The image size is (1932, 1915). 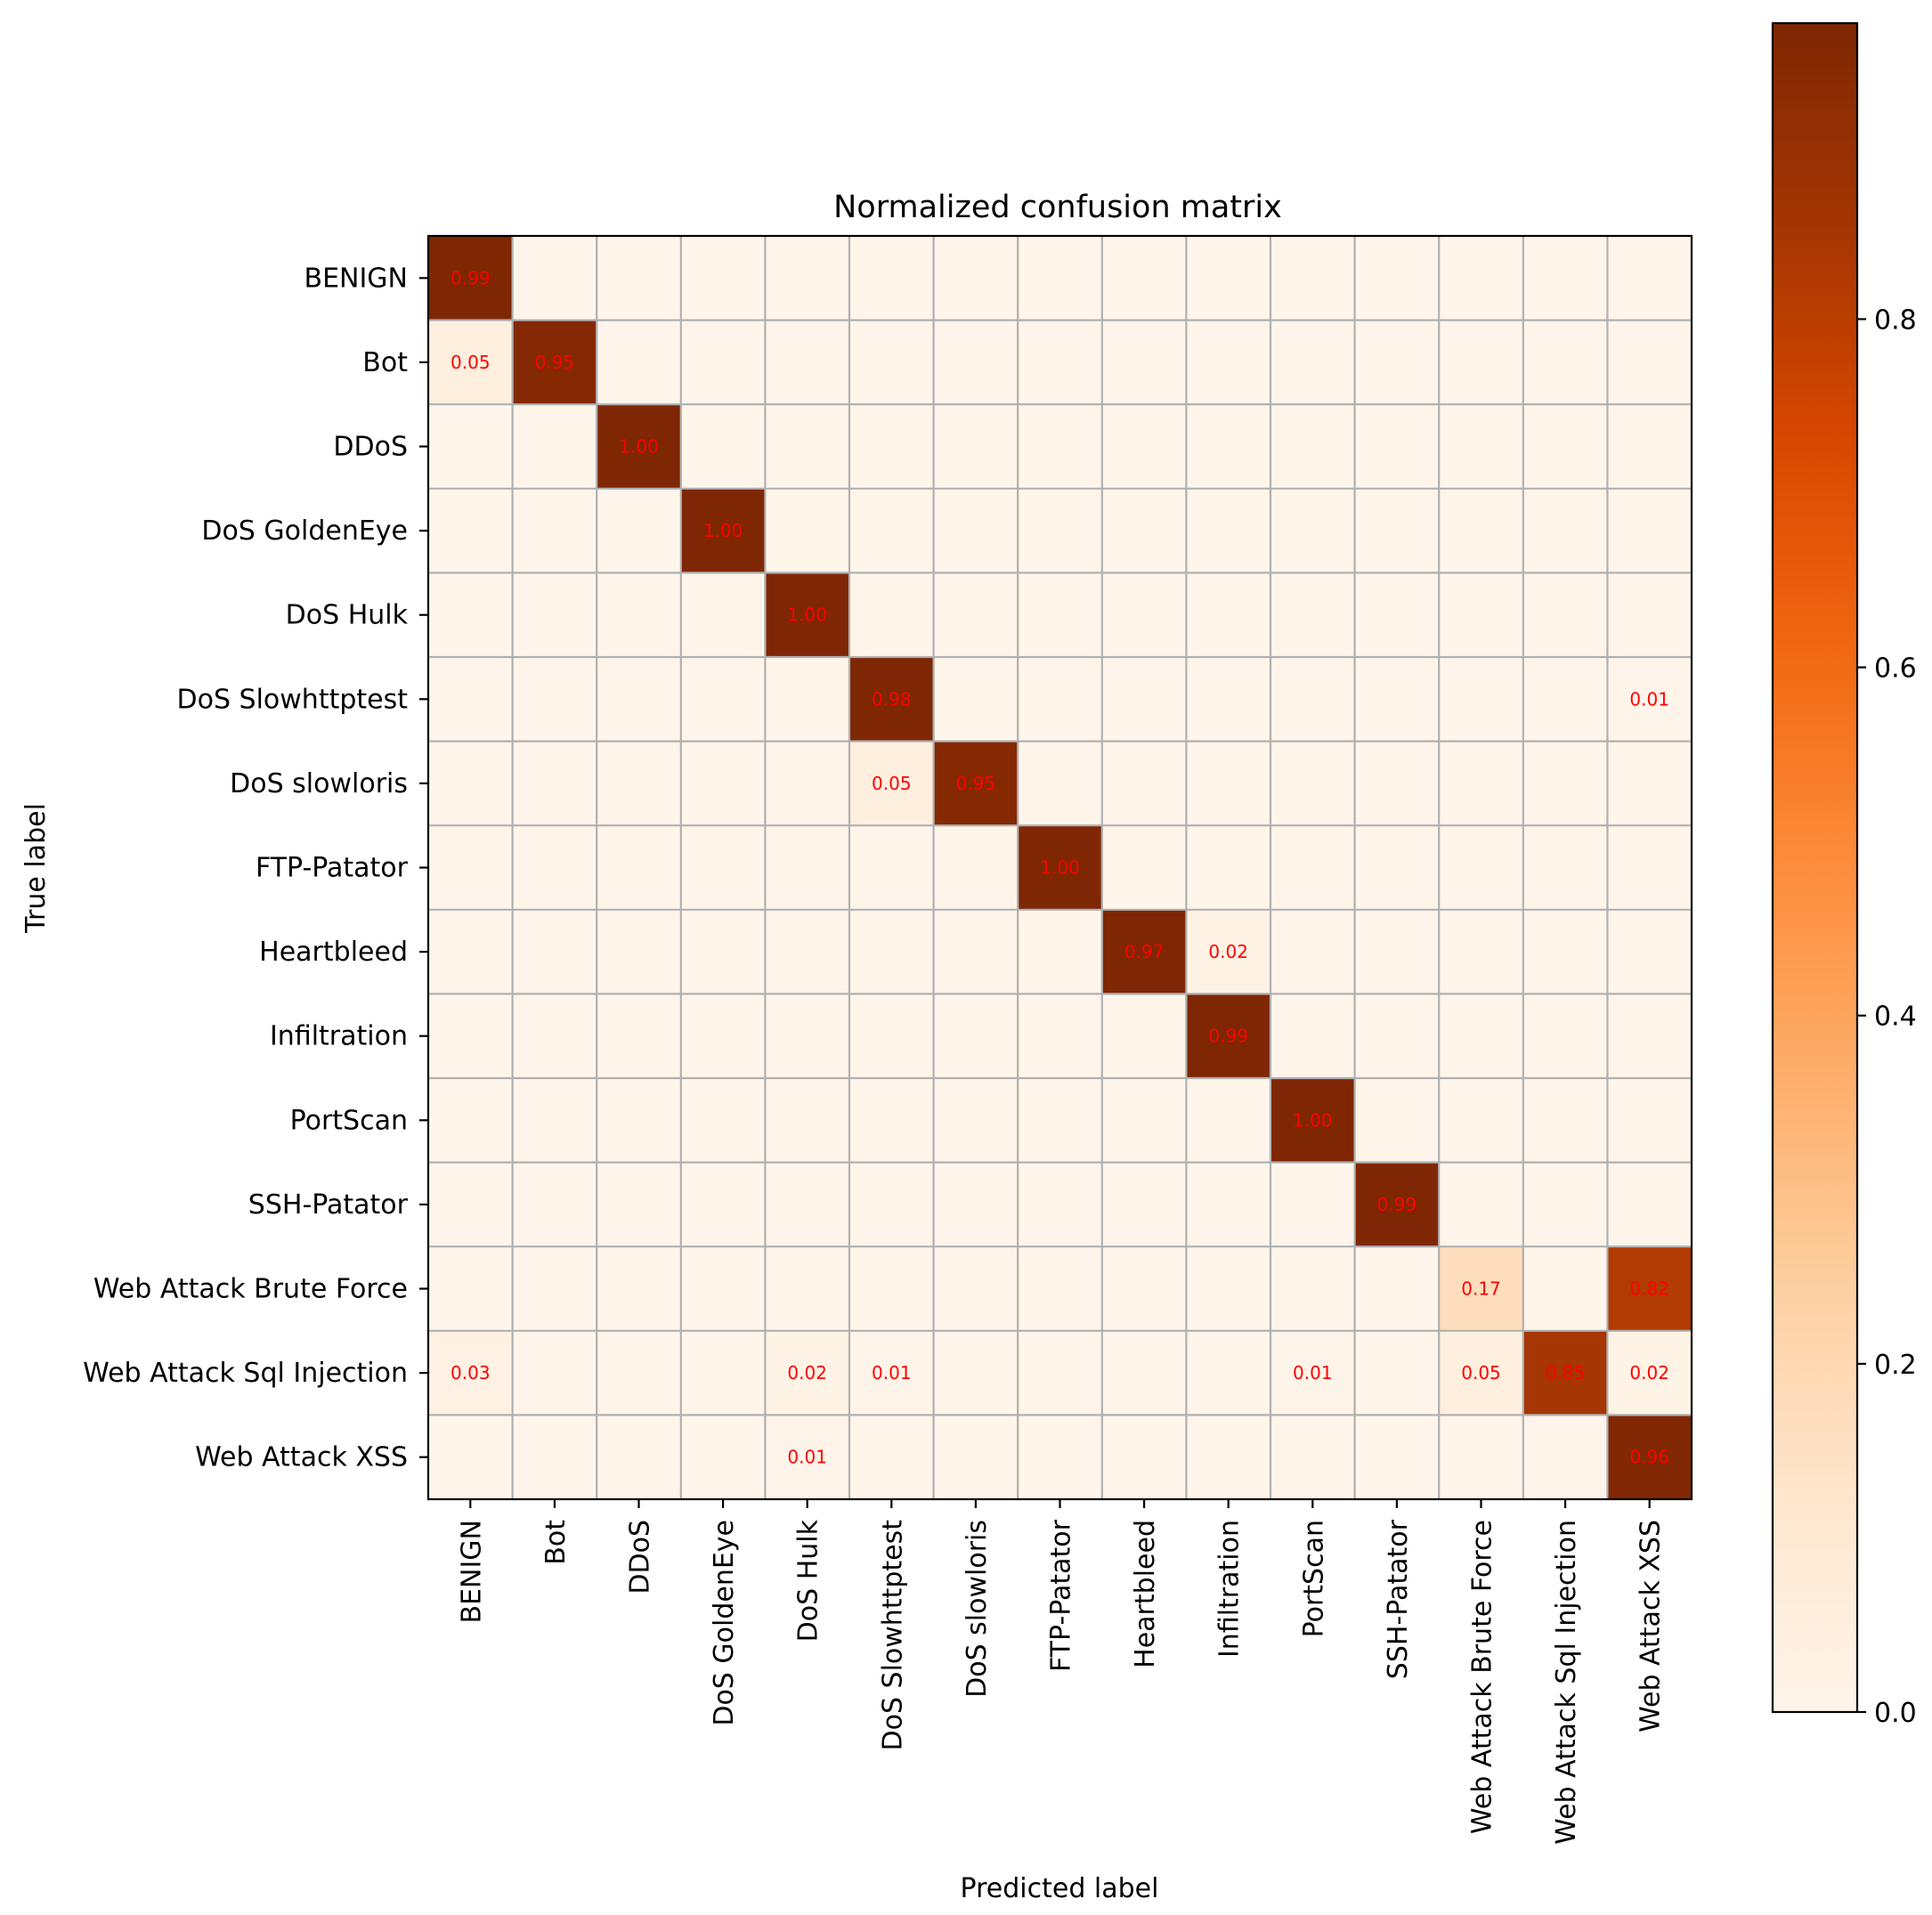 What do you see at coordinates (339, 1036) in the screenshot?
I see `y-tick-label: Infiltration` at bounding box center [339, 1036].